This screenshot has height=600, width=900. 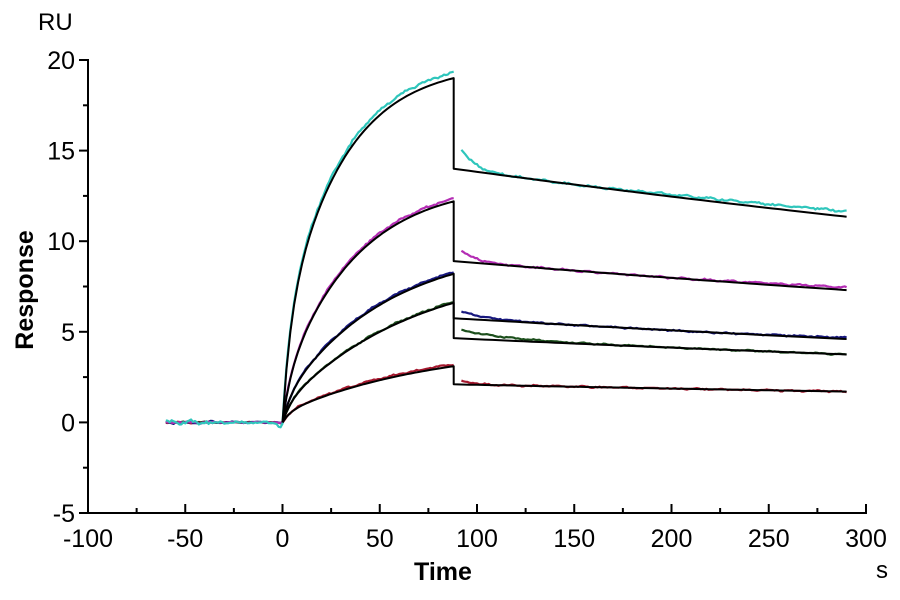 What do you see at coordinates (574, 539) in the screenshot?
I see `x-tick-label: 150` at bounding box center [574, 539].